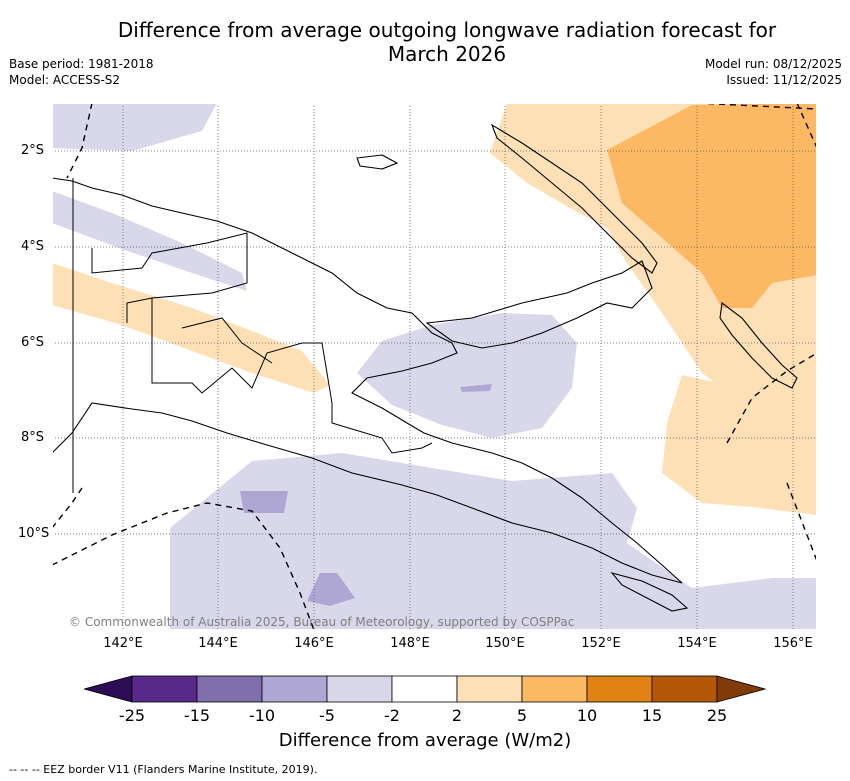 The image size is (850, 781). I want to click on lat-label-10s: 10°S, so click(34, 533).